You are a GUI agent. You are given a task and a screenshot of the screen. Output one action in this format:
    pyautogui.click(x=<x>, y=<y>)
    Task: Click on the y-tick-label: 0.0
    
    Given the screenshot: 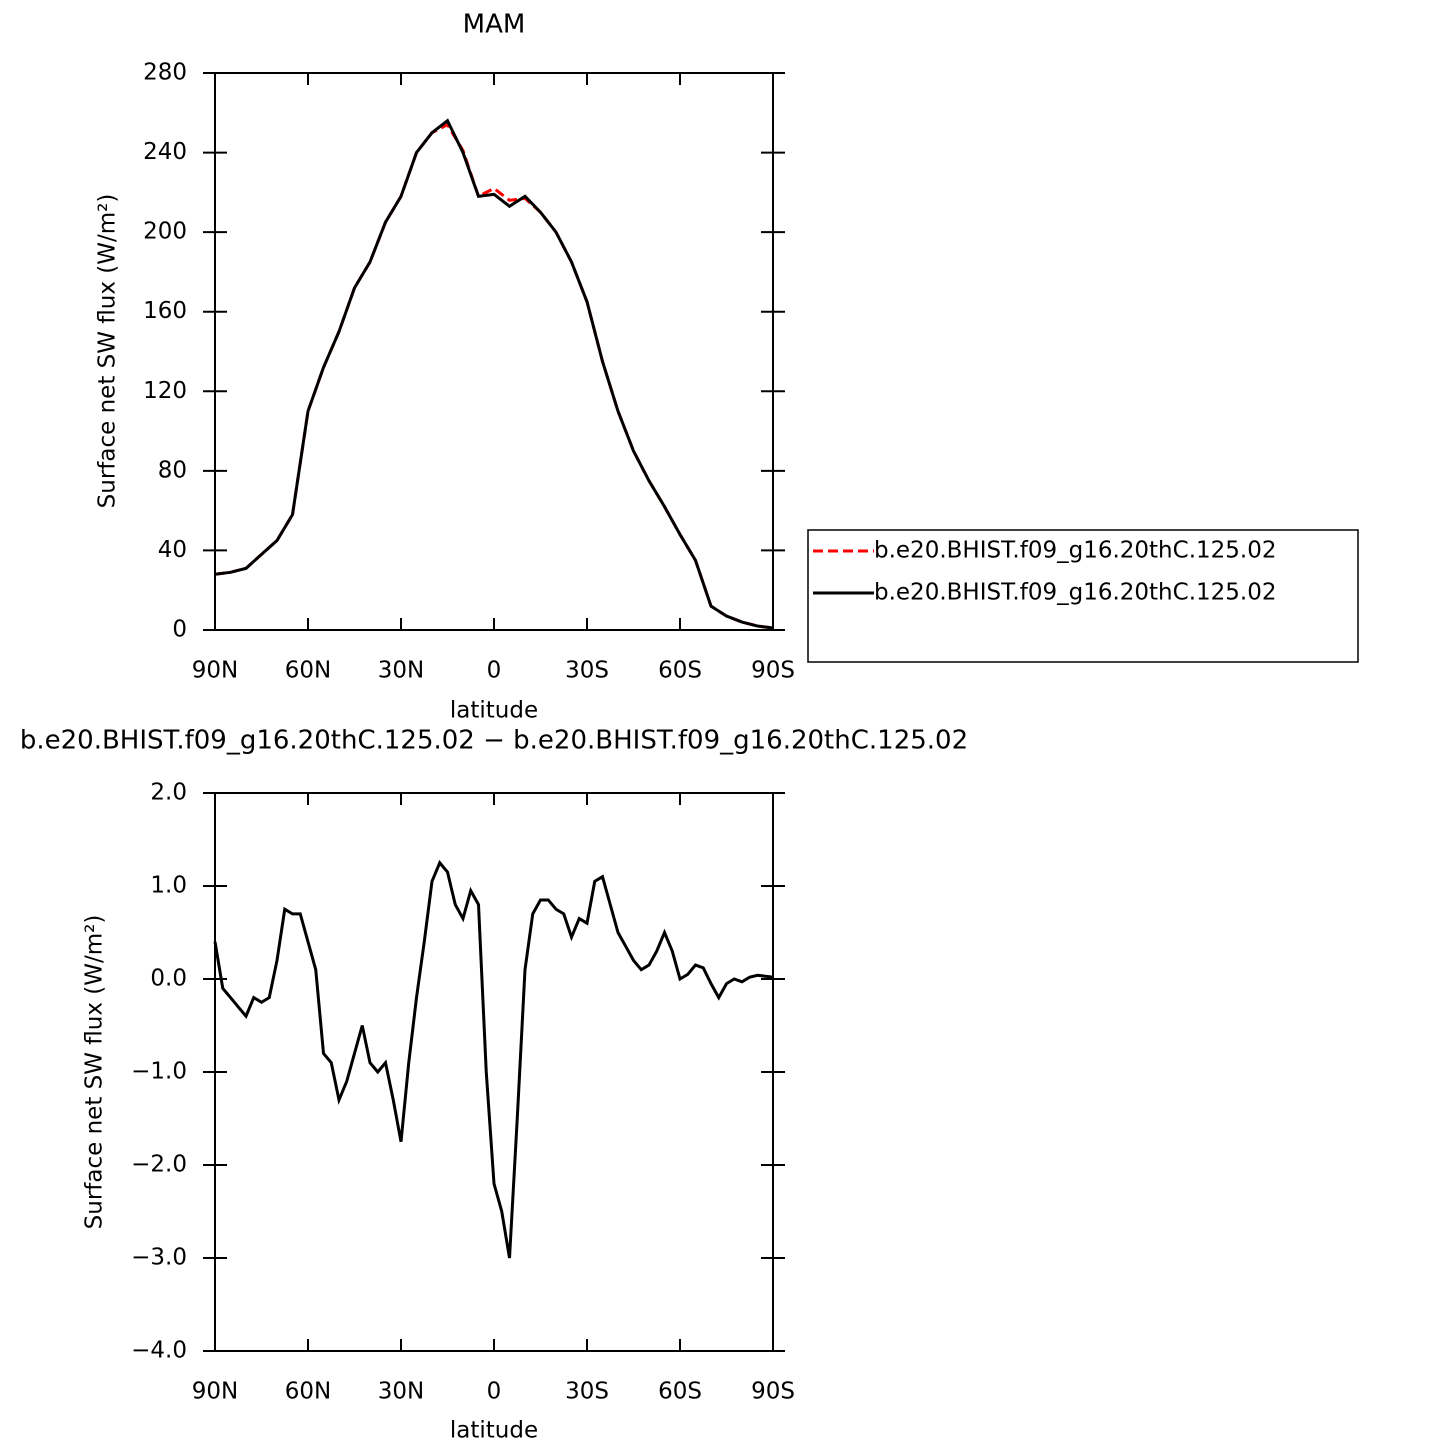 What is the action you would take?
    pyautogui.click(x=168, y=979)
    